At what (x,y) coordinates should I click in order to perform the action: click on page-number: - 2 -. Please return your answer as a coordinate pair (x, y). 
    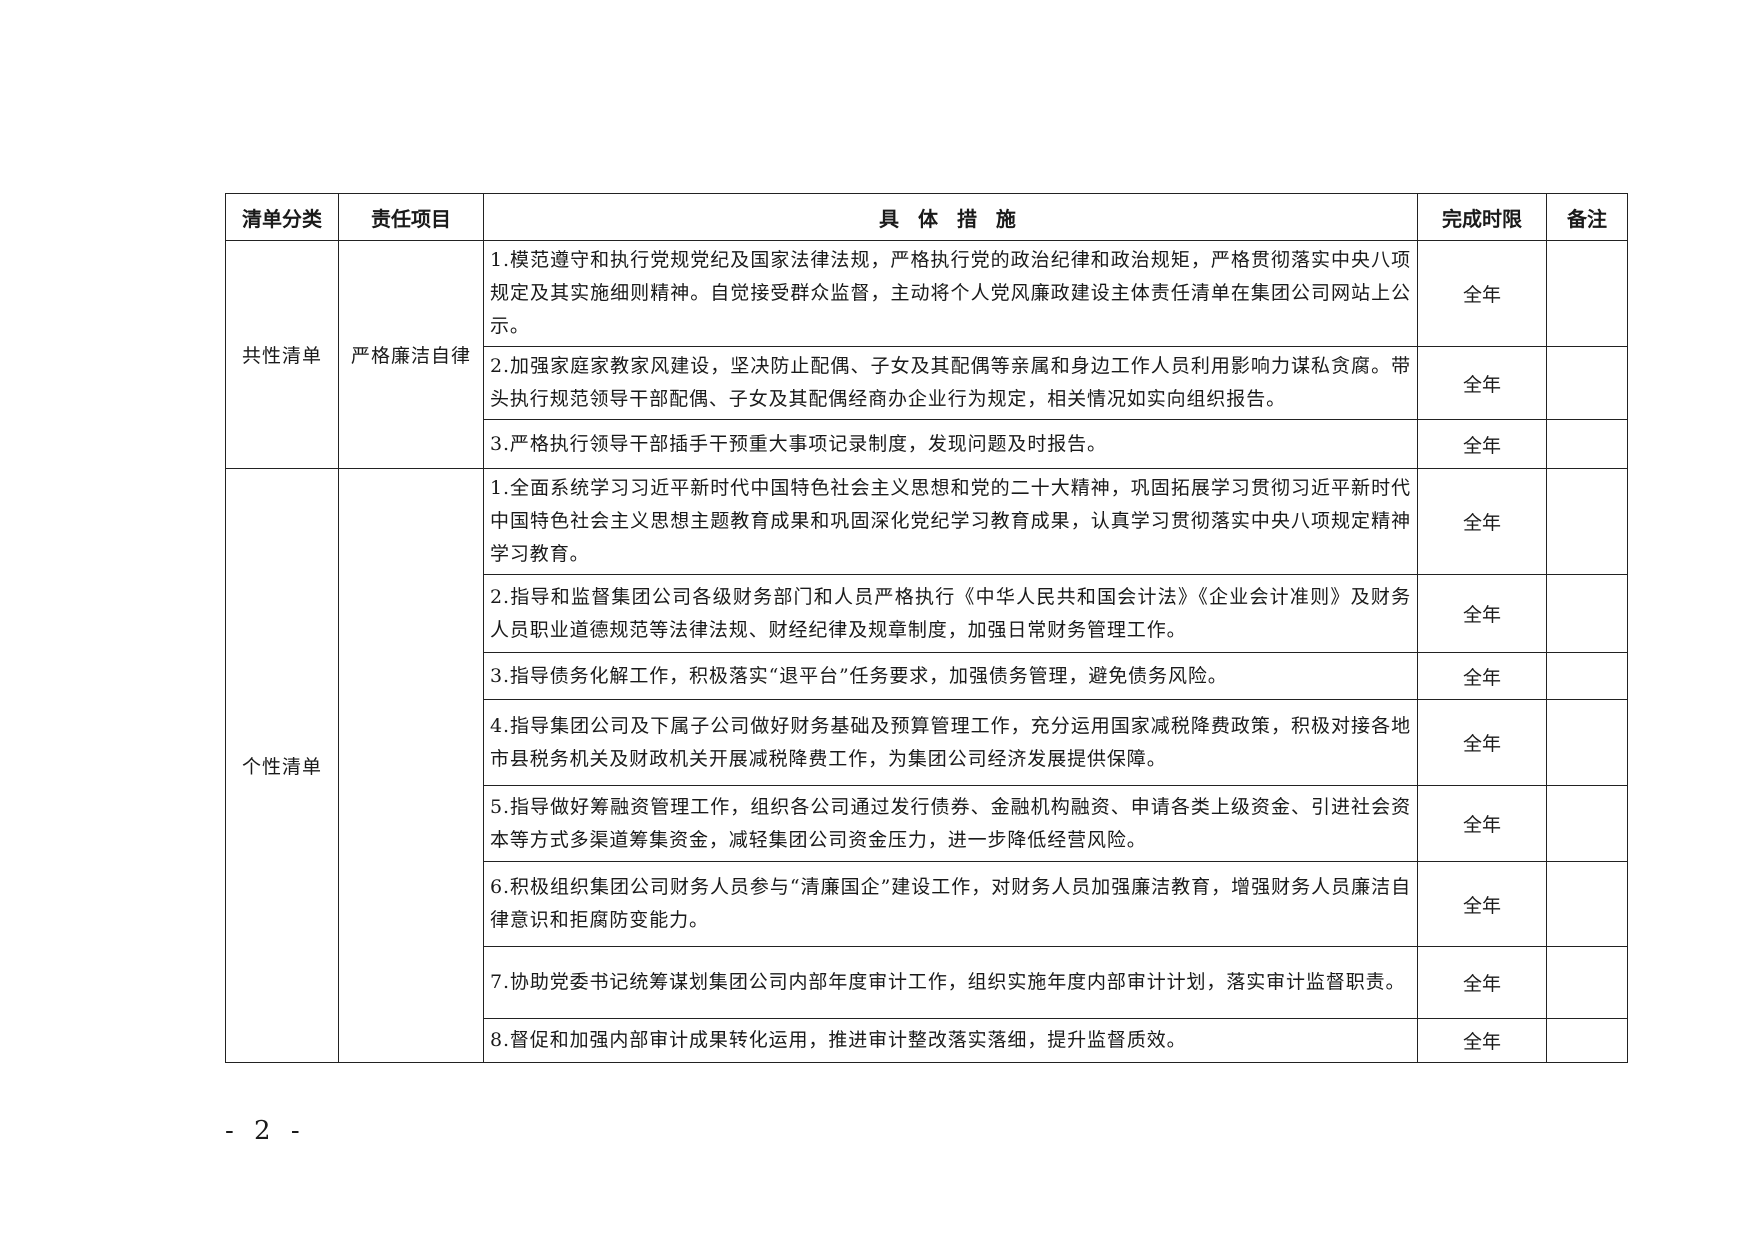
    Looking at the image, I should click on (265, 1131).